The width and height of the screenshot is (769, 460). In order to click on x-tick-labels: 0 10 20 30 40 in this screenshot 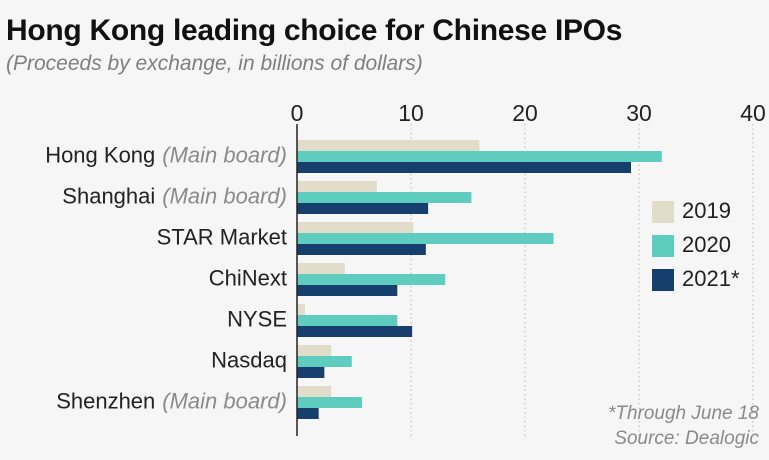, I will do `click(528, 113)`.